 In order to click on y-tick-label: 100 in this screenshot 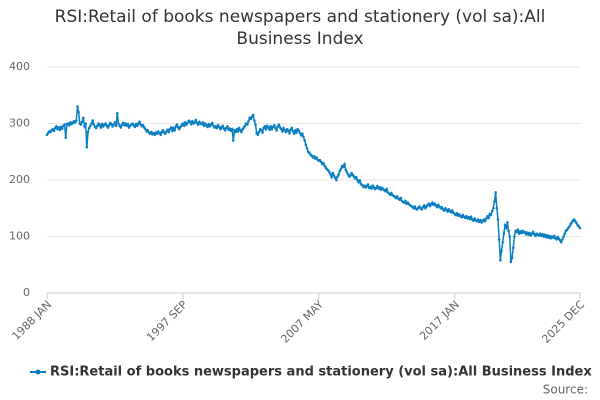, I will do `click(19, 236)`.